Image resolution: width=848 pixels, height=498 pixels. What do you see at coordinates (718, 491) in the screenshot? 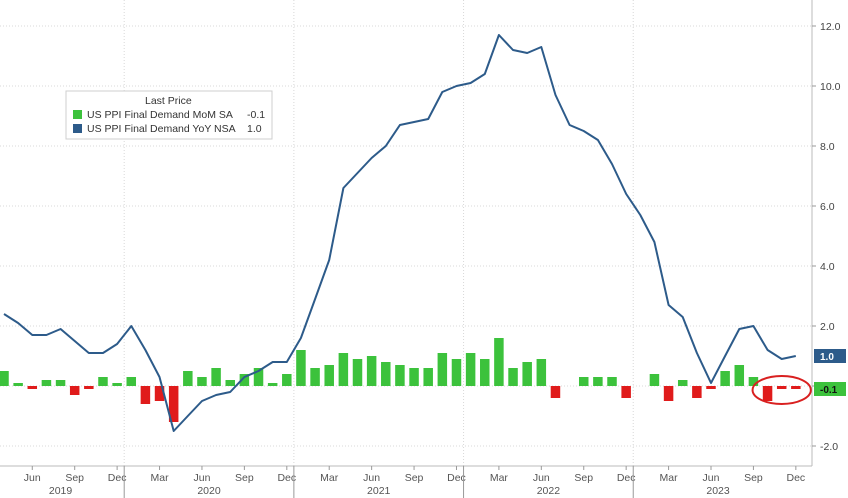
I see `x-year-label: 2023` at bounding box center [718, 491].